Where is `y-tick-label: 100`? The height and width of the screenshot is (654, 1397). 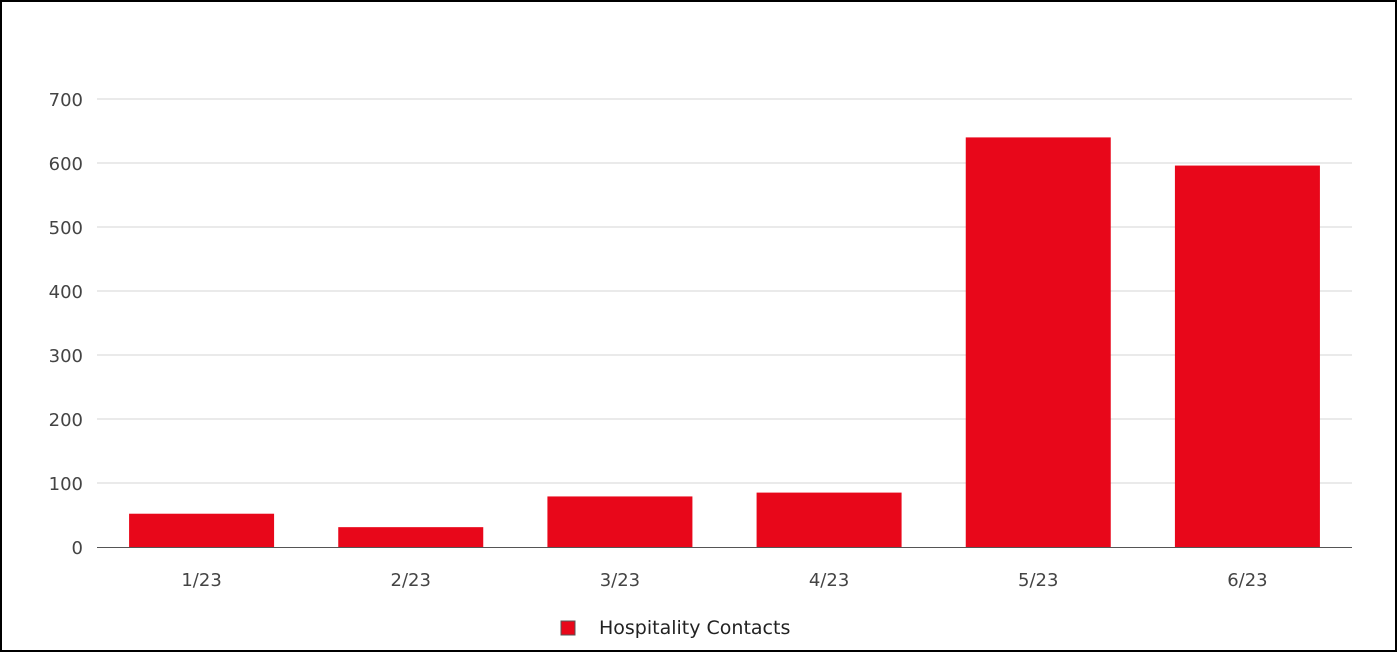
y-tick-label: 100 is located at coordinates (66, 484).